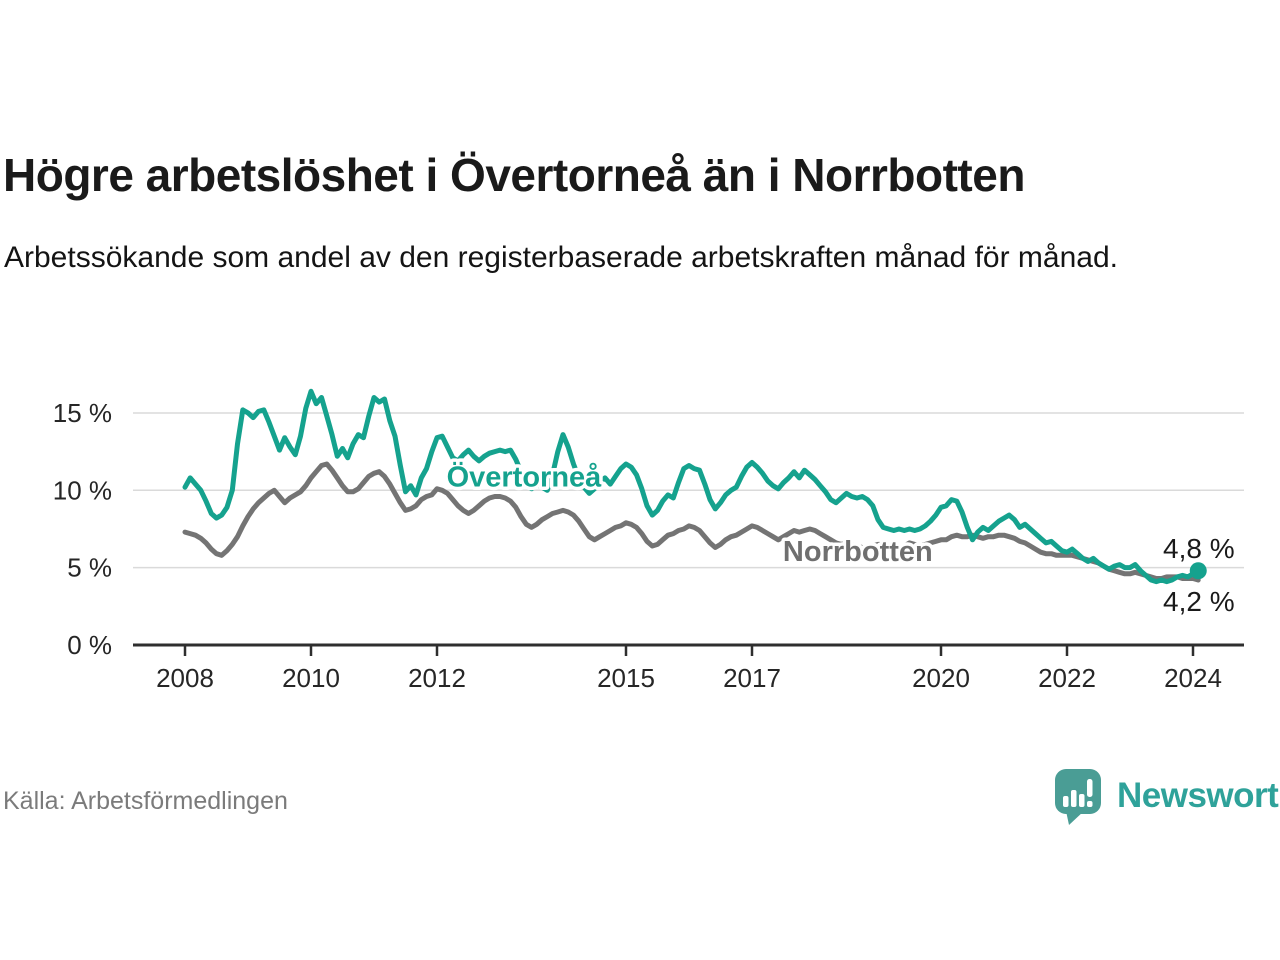  What do you see at coordinates (311, 678) in the screenshot?
I see `x-axis-tick-label: 2010` at bounding box center [311, 678].